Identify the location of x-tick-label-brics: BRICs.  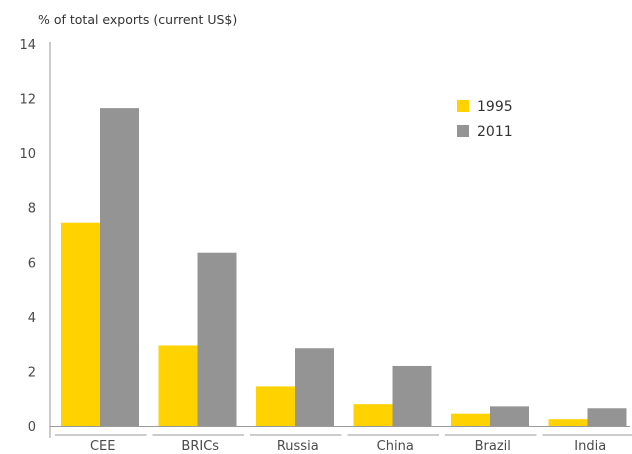
(200, 446).